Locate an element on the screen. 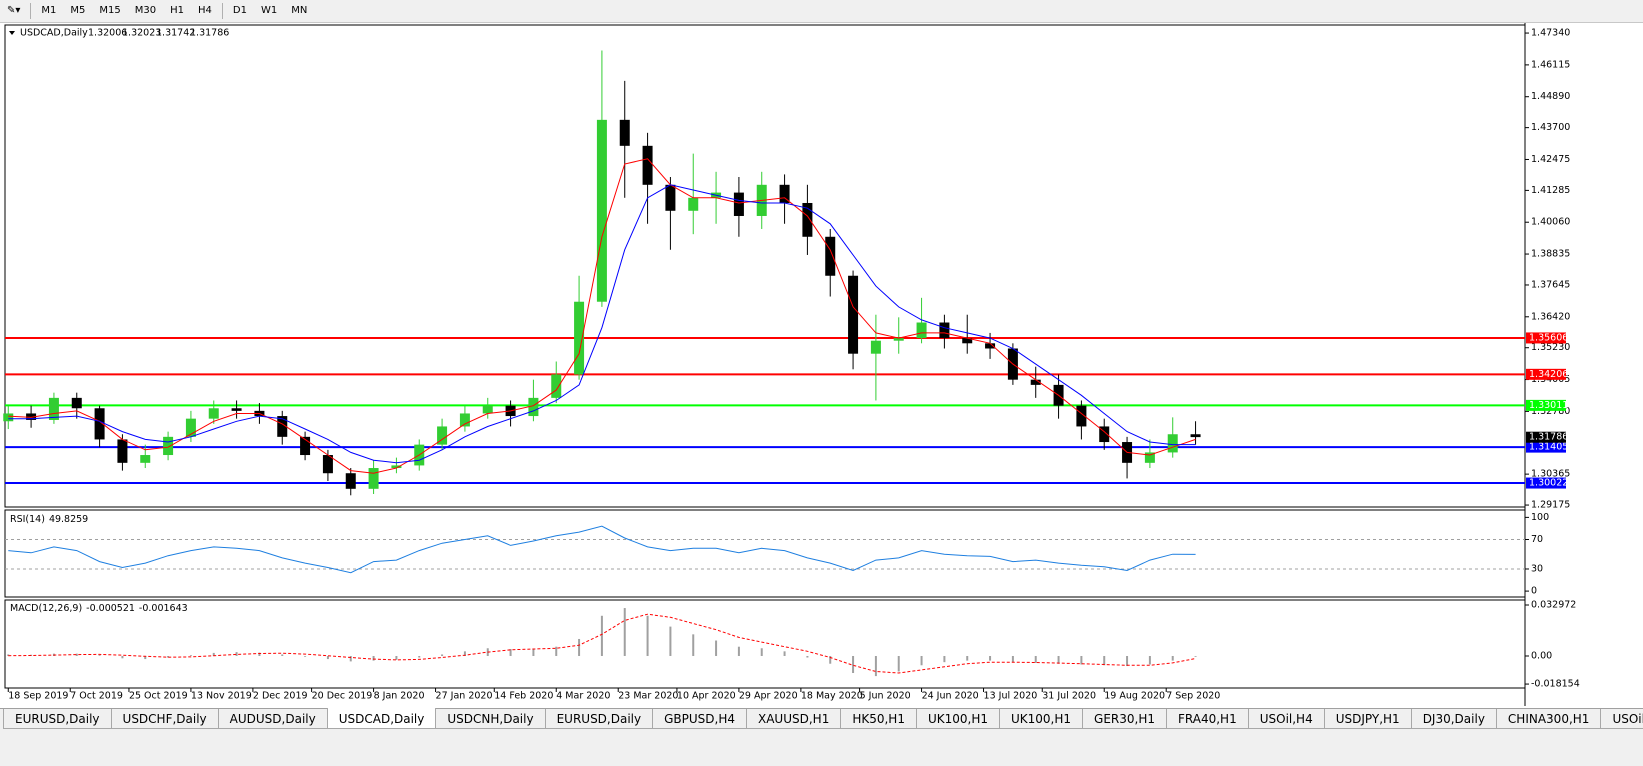  panel-frame is located at coordinates (765, 553).